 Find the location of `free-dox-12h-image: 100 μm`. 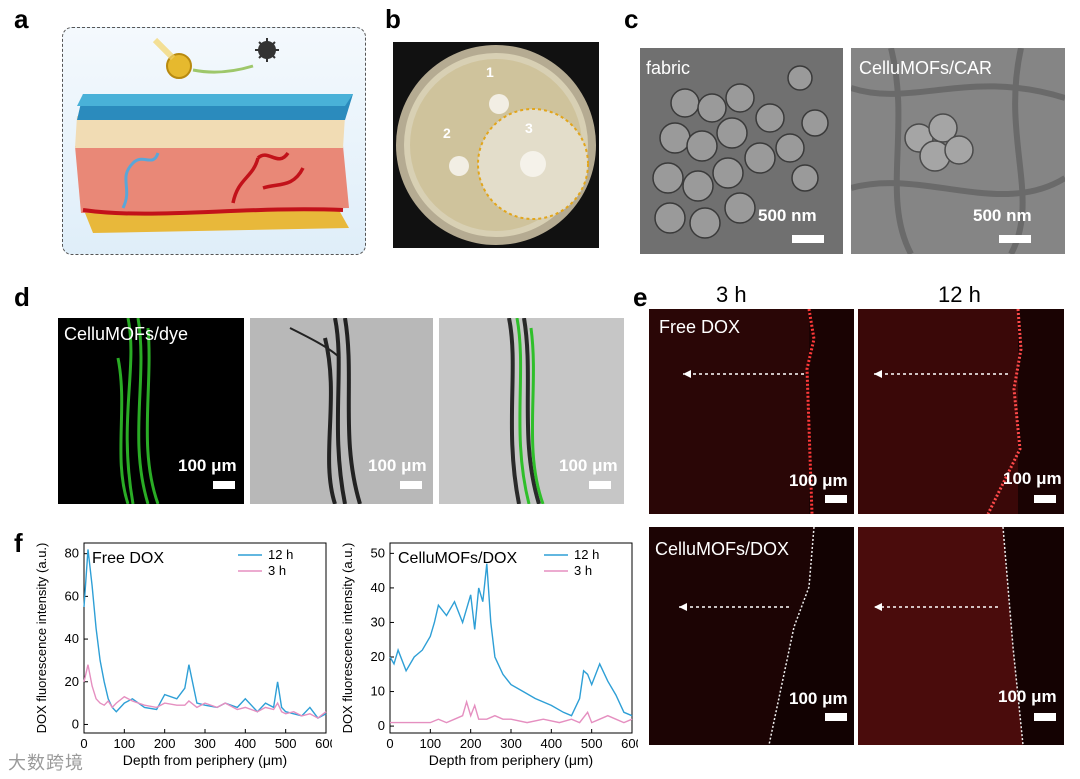

free-dox-12h-image: 100 μm is located at coordinates (961, 411).